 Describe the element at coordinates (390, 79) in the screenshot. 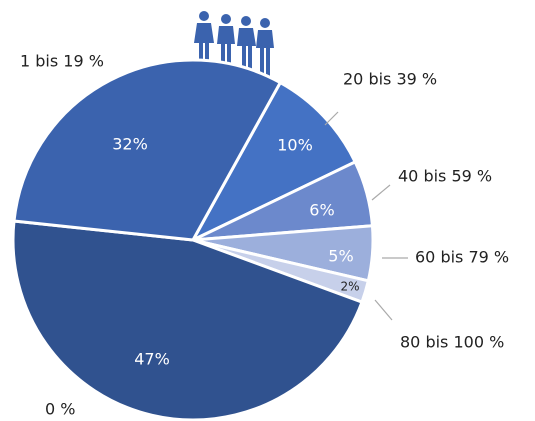

I see `category-label: 20 bis 39 %` at that location.